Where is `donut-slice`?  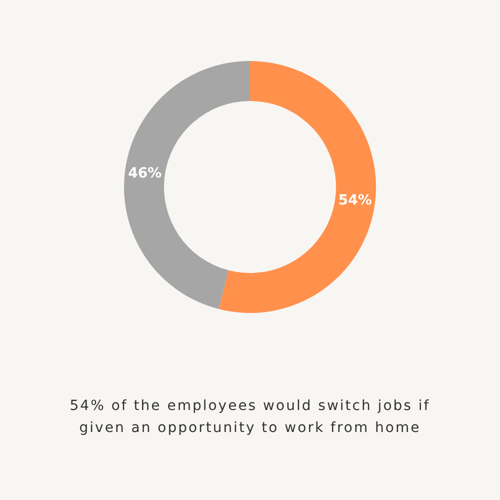
donut-slice is located at coordinates (187, 185).